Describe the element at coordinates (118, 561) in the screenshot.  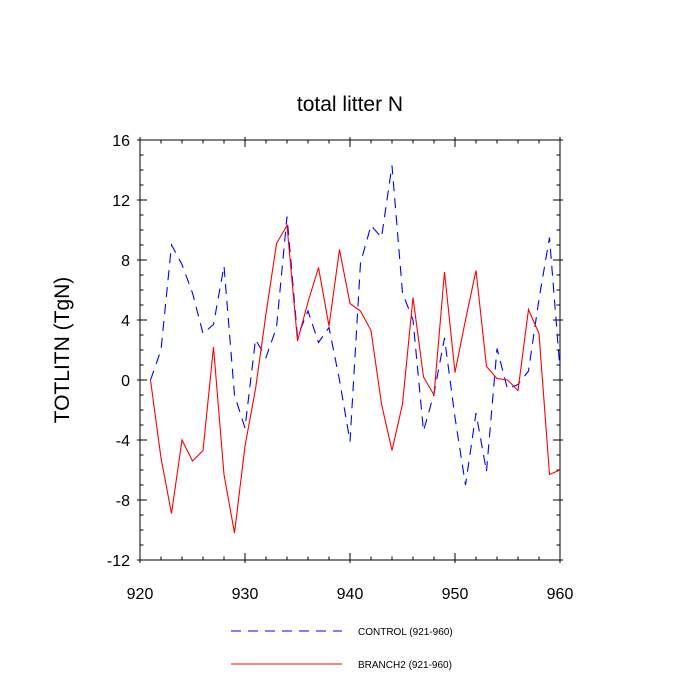
I see `y-tick-label: -12` at that location.